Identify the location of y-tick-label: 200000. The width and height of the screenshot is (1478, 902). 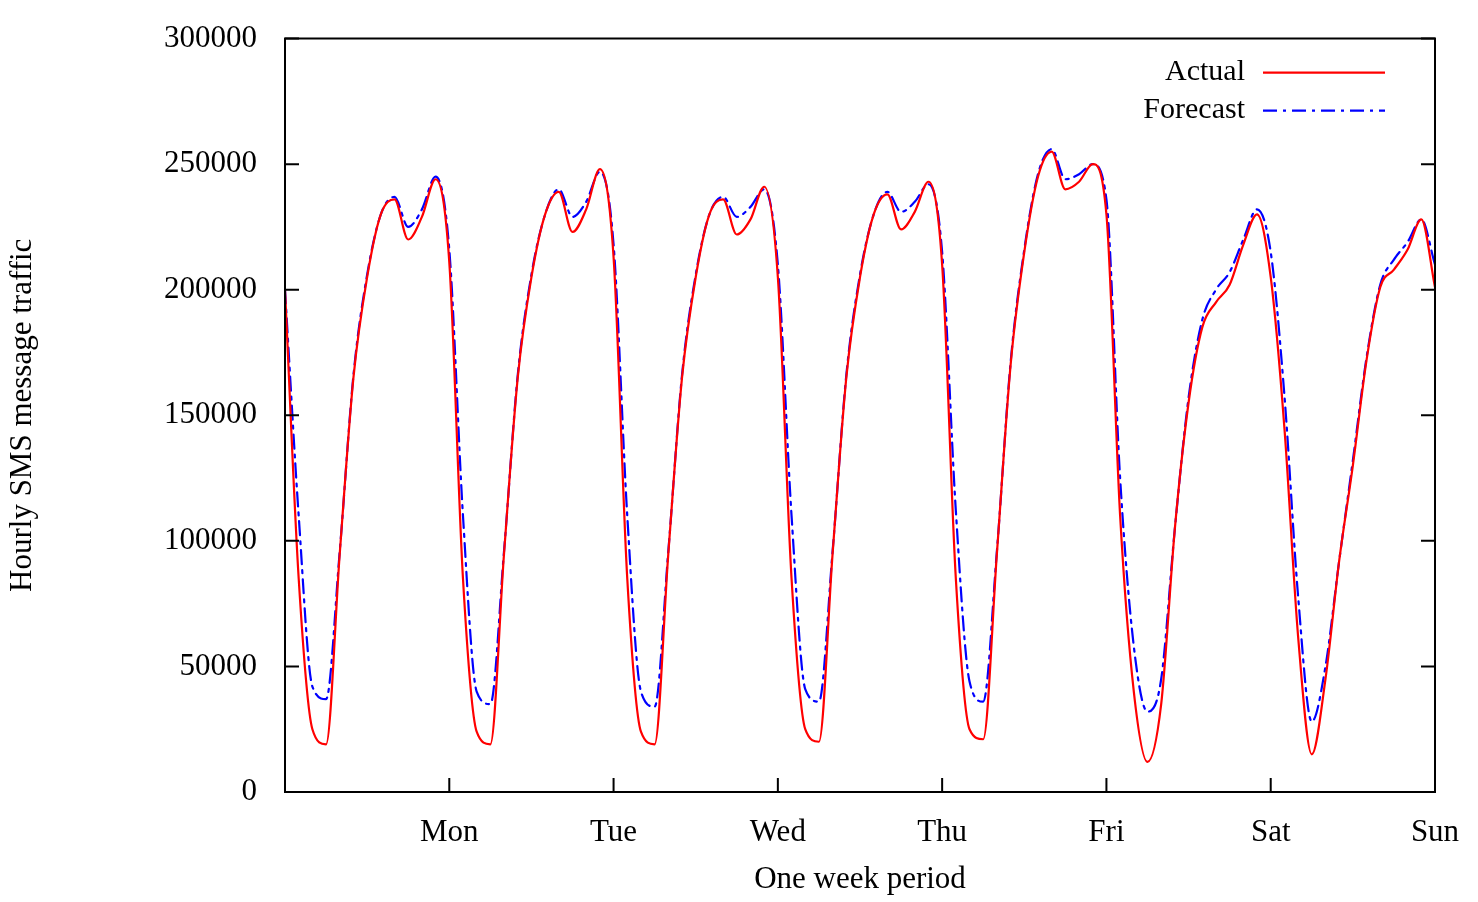
(210, 287).